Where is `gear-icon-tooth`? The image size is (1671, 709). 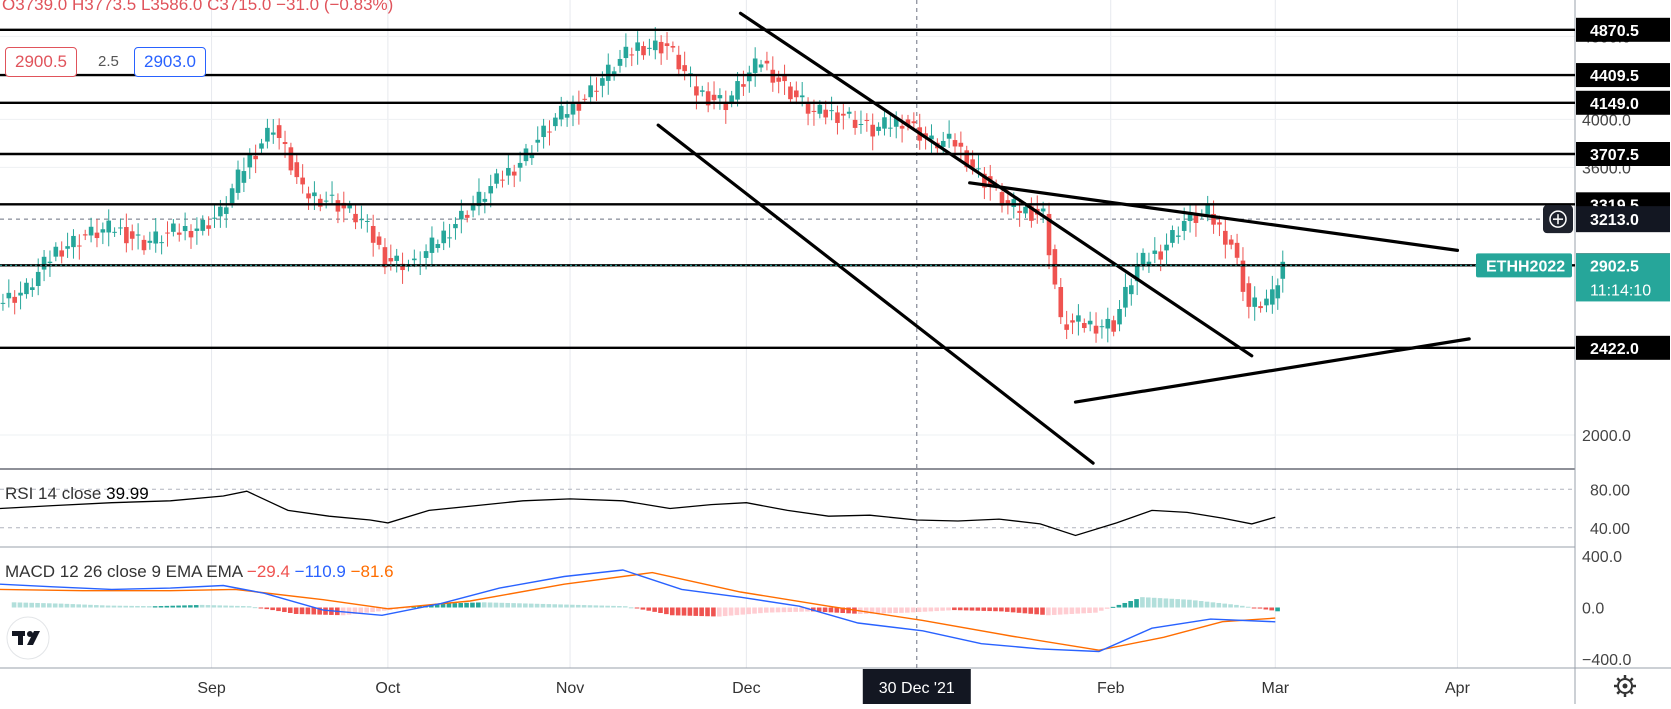 gear-icon-tooth is located at coordinates (1631, 692).